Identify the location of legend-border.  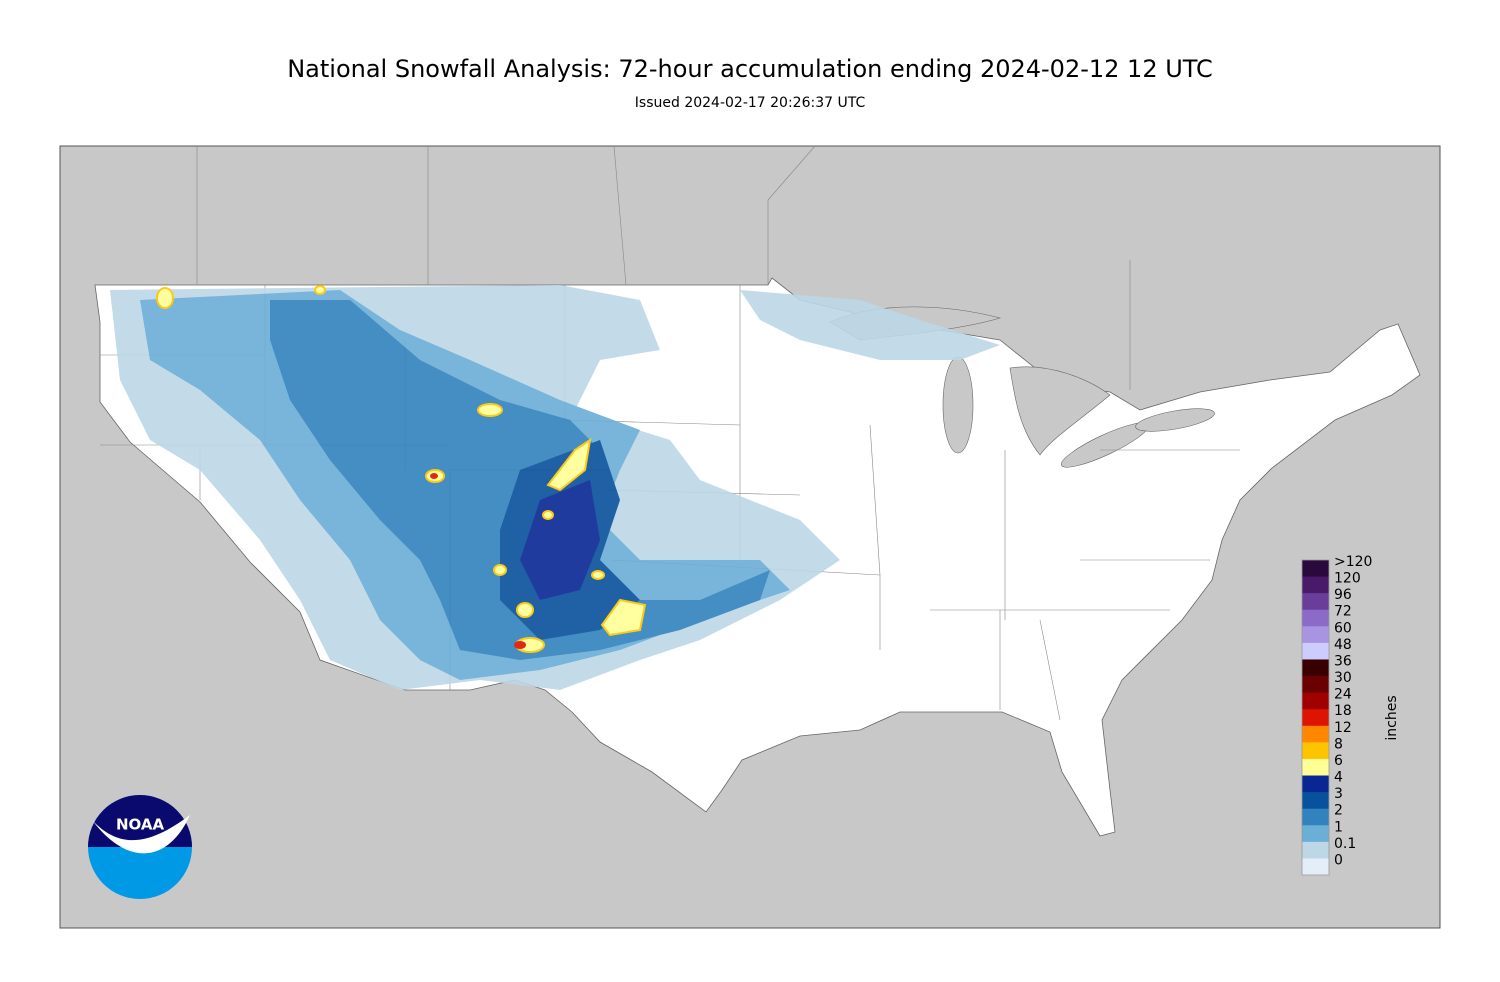
(1315, 717).